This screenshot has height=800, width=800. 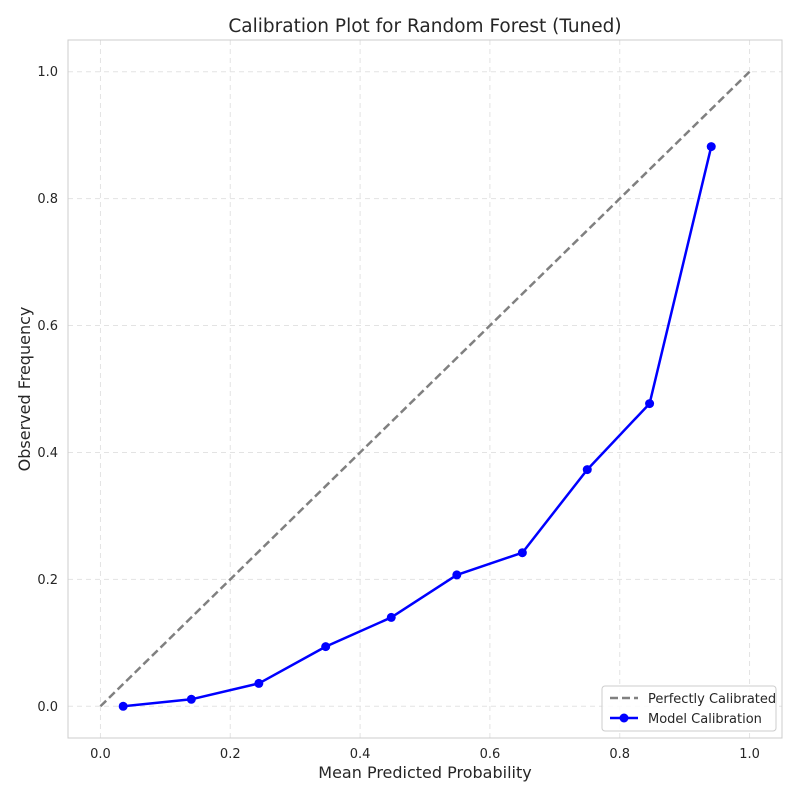 I want to click on y-tick-label: 0.8, so click(x=47, y=199).